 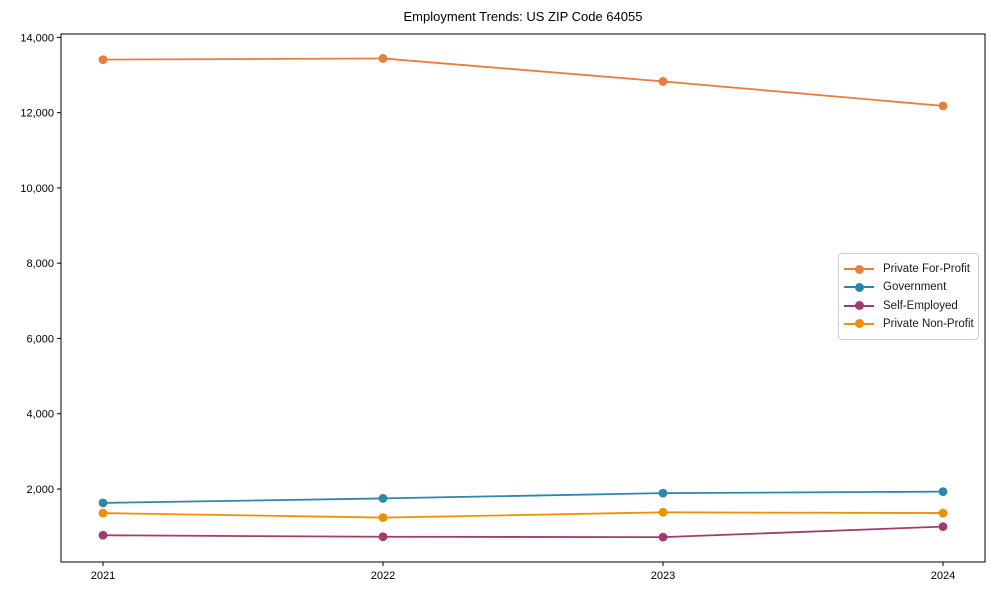 I want to click on y-tick-label: 10,000, so click(x=37, y=189).